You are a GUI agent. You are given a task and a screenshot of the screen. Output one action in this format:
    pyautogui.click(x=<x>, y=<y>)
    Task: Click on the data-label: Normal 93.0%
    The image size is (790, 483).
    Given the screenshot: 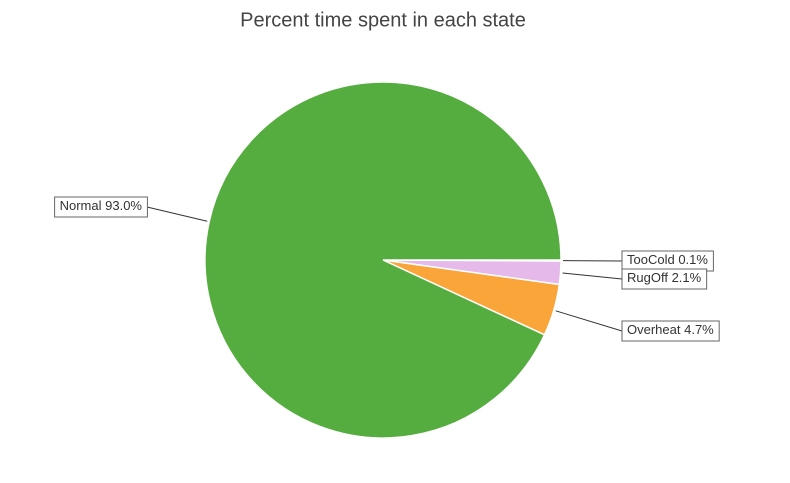 What is the action you would take?
    pyautogui.click(x=101, y=205)
    